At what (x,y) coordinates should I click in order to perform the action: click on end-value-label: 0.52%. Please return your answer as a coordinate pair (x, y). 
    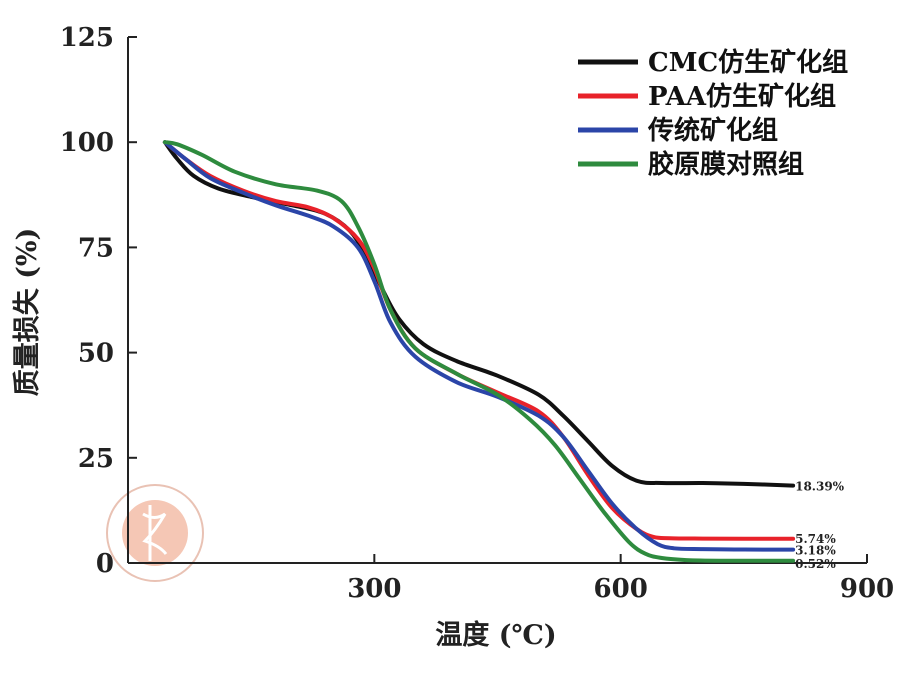
    Looking at the image, I should click on (815, 564).